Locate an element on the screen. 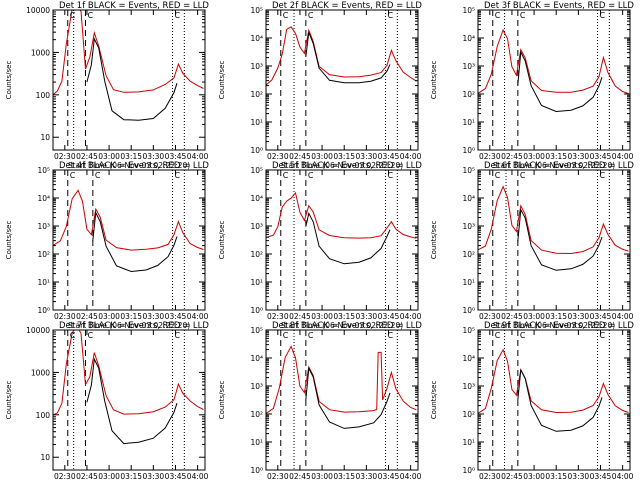  y-tick-label: 100 is located at coordinates (43, 95).